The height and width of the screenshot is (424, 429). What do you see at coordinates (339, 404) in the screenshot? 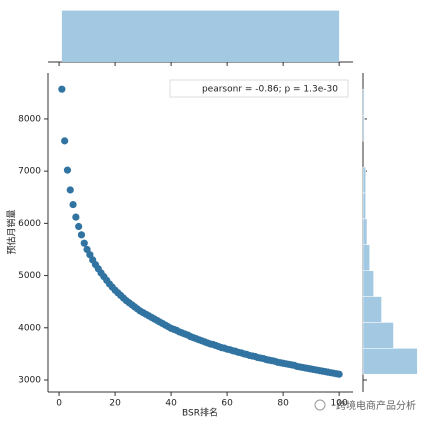
I see `x-tick-label: 100` at bounding box center [339, 404].